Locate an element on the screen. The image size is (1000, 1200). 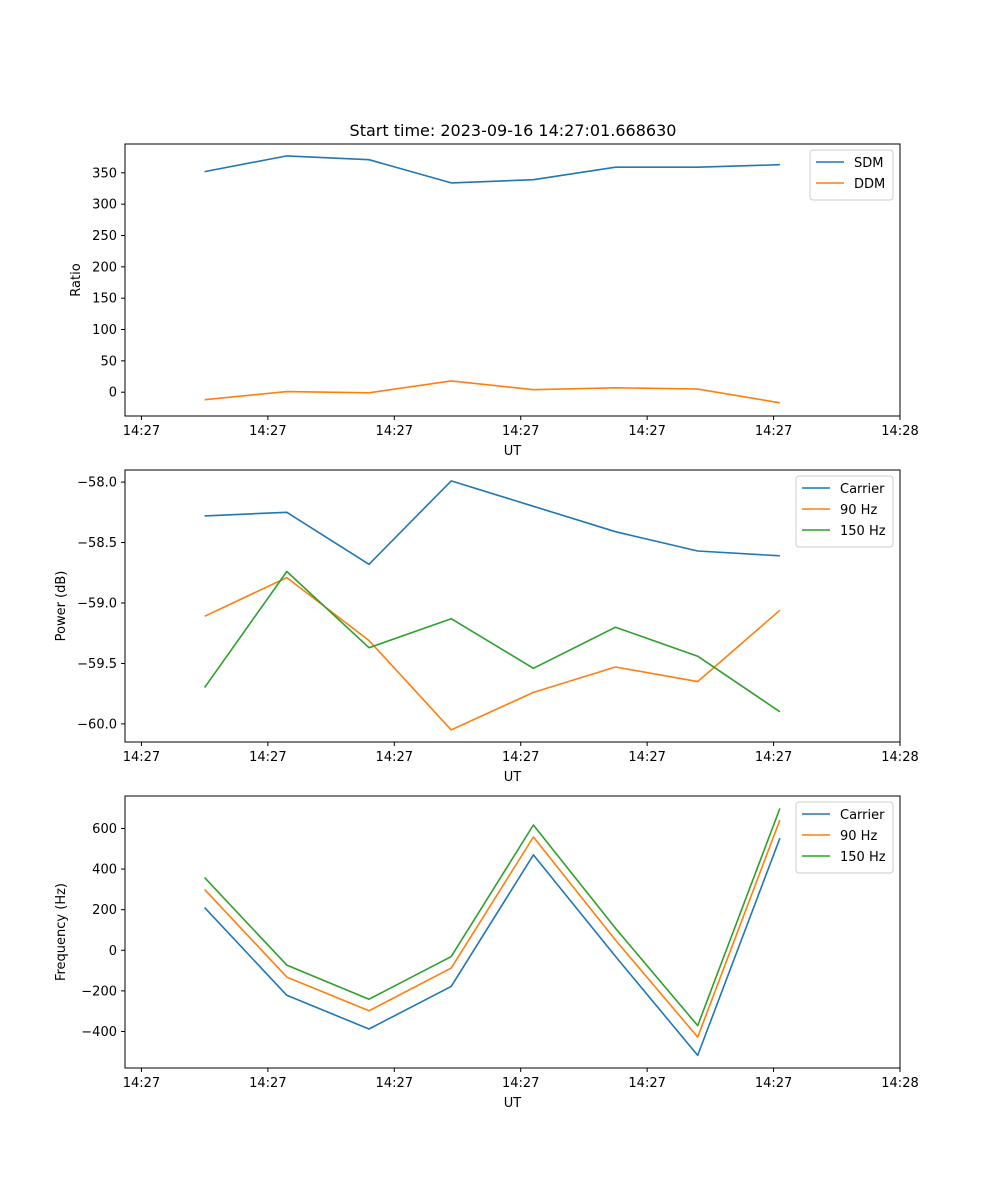
legend: SDM DDM is located at coordinates (851, 175).